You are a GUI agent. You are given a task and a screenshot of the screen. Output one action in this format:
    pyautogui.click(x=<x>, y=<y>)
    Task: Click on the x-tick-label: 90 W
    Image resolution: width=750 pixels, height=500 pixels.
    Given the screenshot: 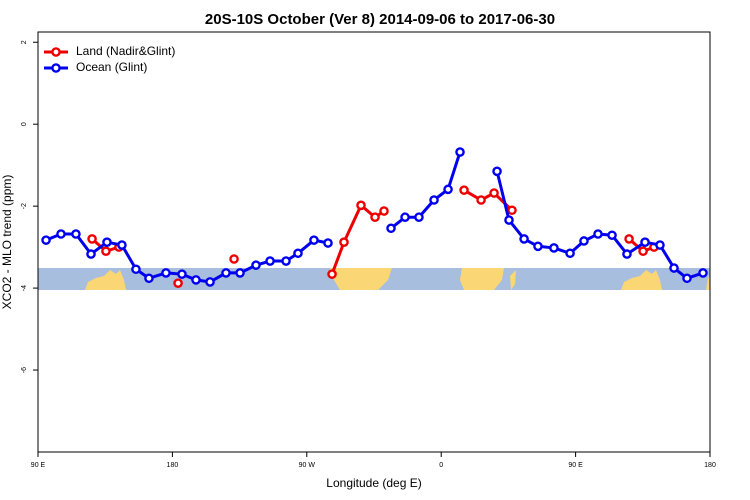 What is the action you would take?
    pyautogui.click(x=307, y=465)
    